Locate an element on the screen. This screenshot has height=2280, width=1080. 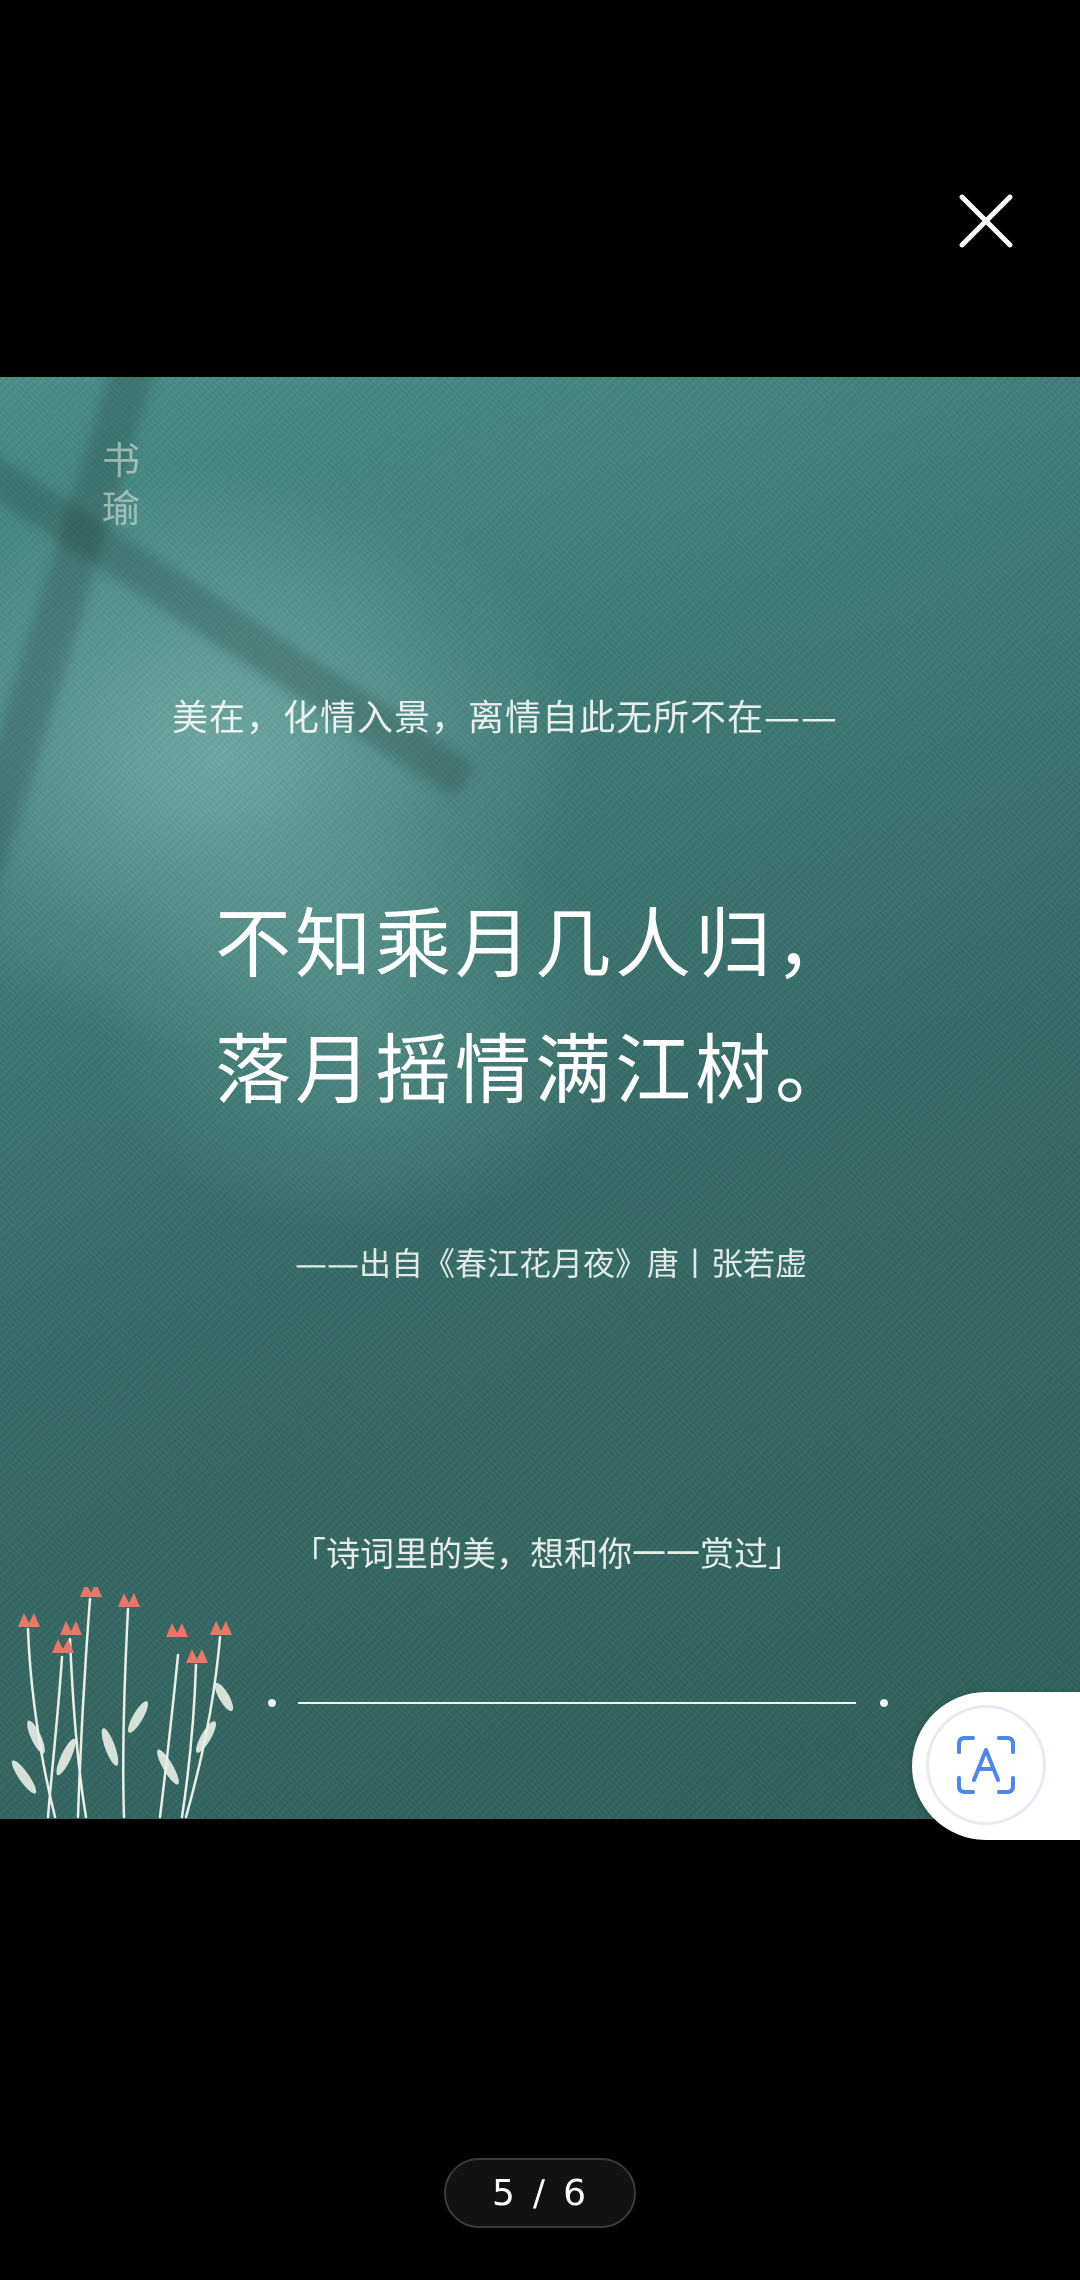
close-icon is located at coordinates (986, 221).